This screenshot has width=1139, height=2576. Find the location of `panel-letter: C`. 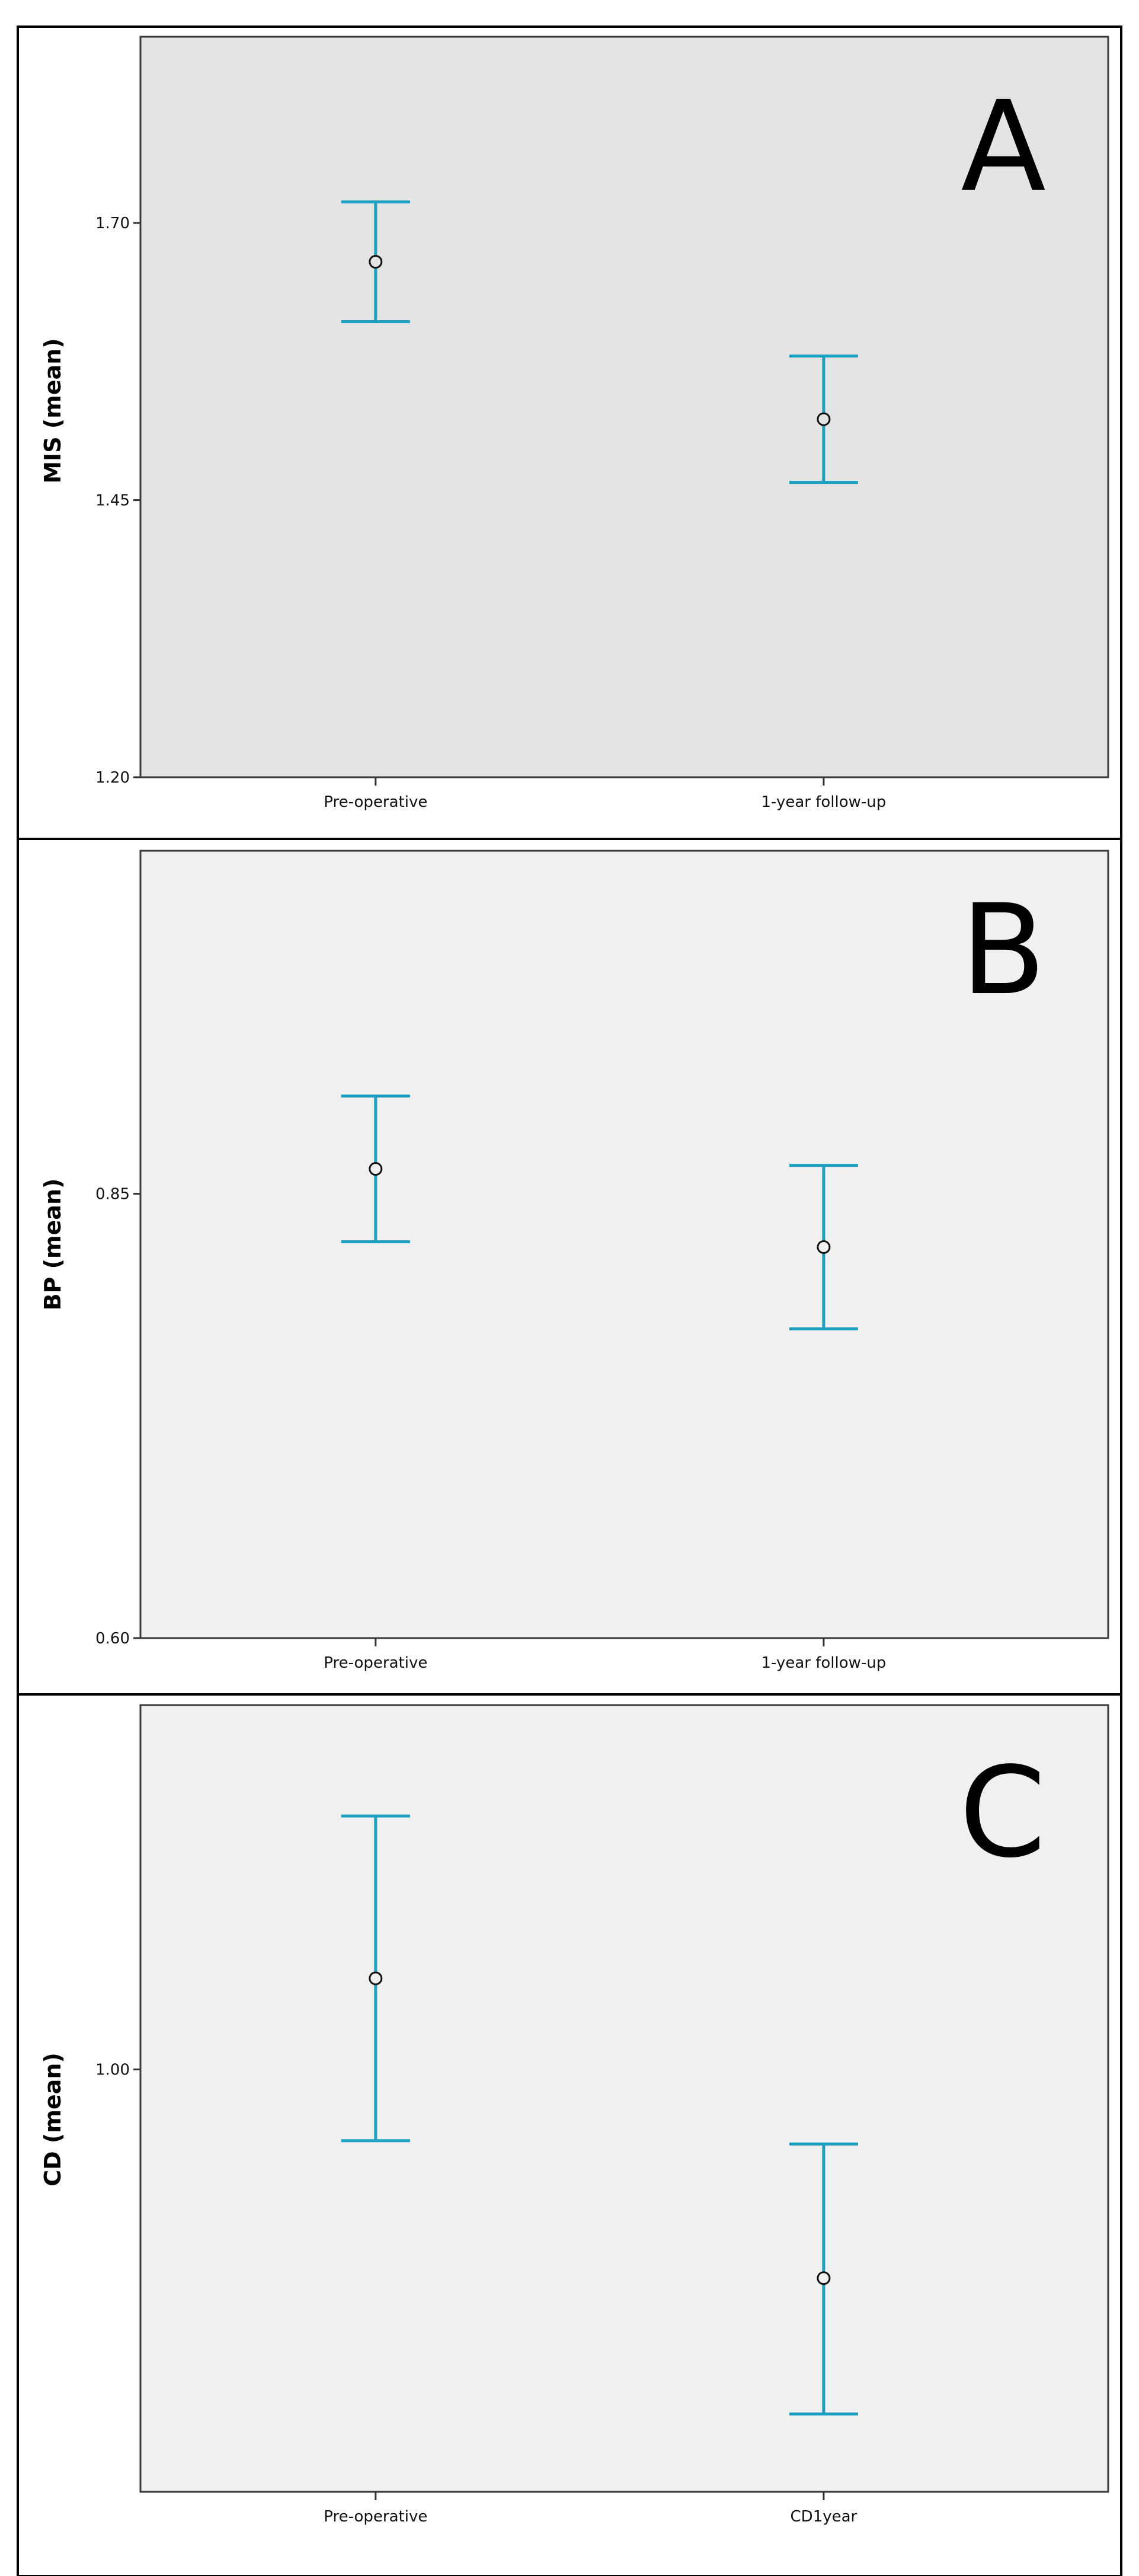

panel-letter: C is located at coordinates (1002, 1812).